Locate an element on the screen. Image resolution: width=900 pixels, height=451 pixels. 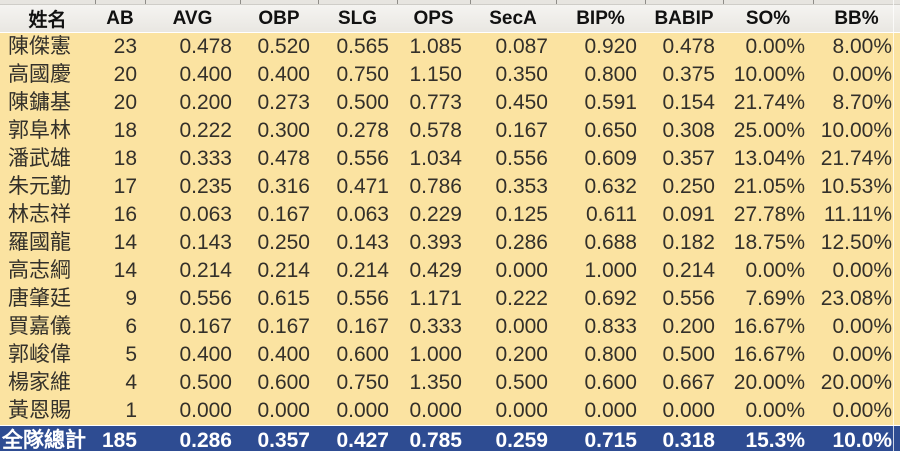
stat-cell-slg: 0.167 is located at coordinates (357, 327).